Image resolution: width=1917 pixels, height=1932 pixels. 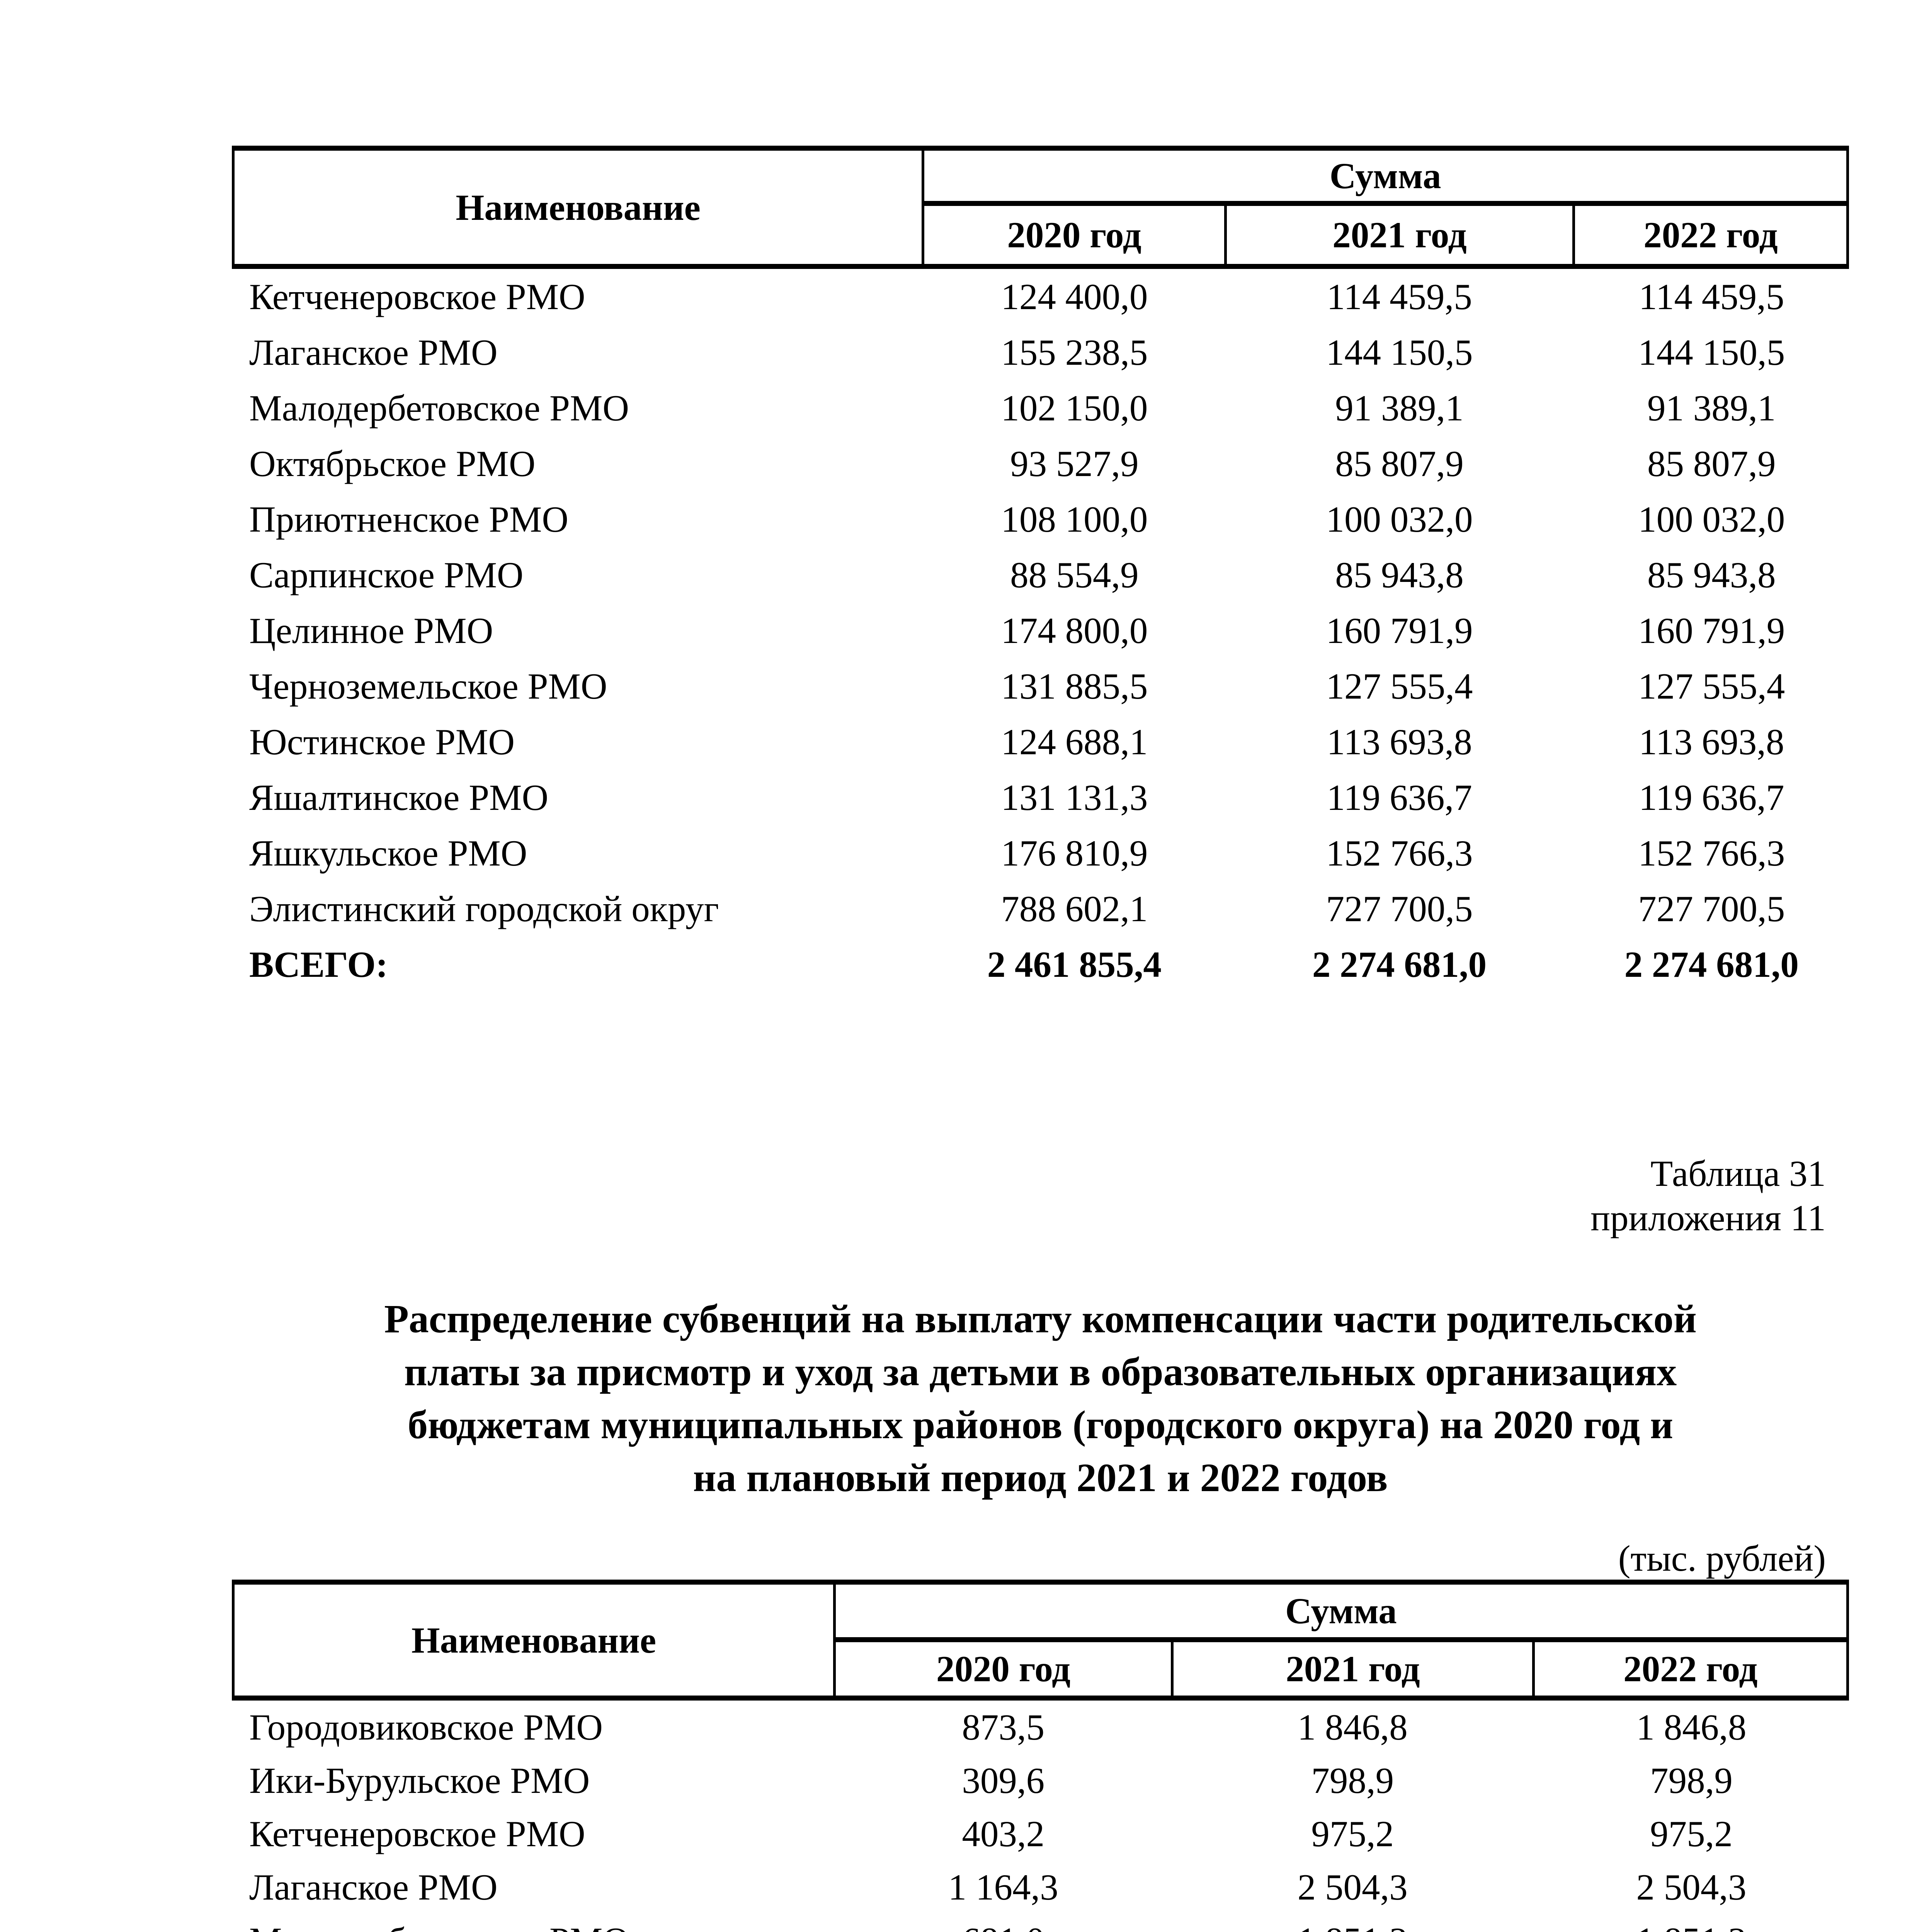 I want to click on row-value: 124 688,1, so click(x=1074, y=741).